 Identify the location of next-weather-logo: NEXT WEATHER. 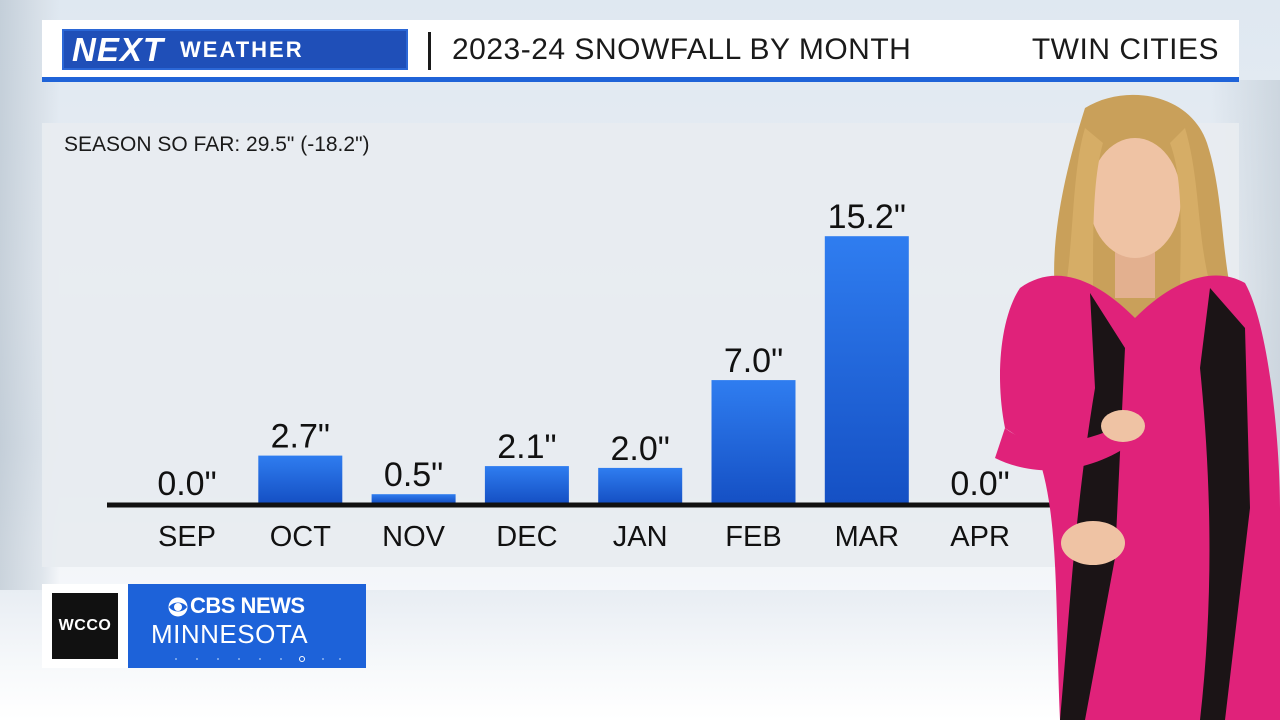
(235, 49).